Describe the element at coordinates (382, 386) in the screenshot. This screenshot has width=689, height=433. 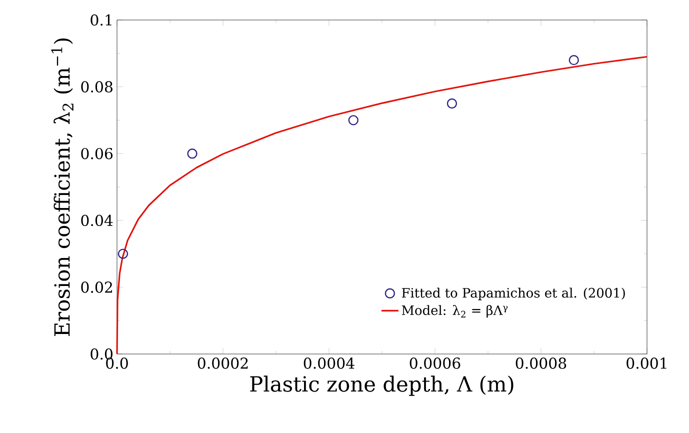
I see `x-axis-title: Plastic zone depth, Λ (m)` at that location.